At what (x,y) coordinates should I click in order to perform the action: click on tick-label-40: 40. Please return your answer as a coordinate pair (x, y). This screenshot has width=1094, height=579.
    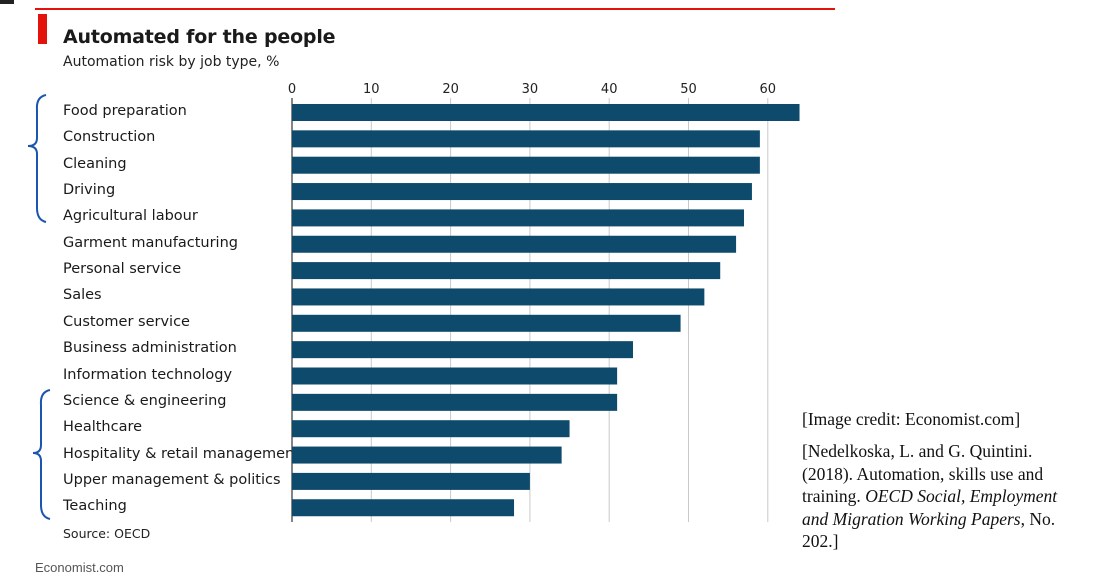
    Looking at the image, I should click on (609, 89).